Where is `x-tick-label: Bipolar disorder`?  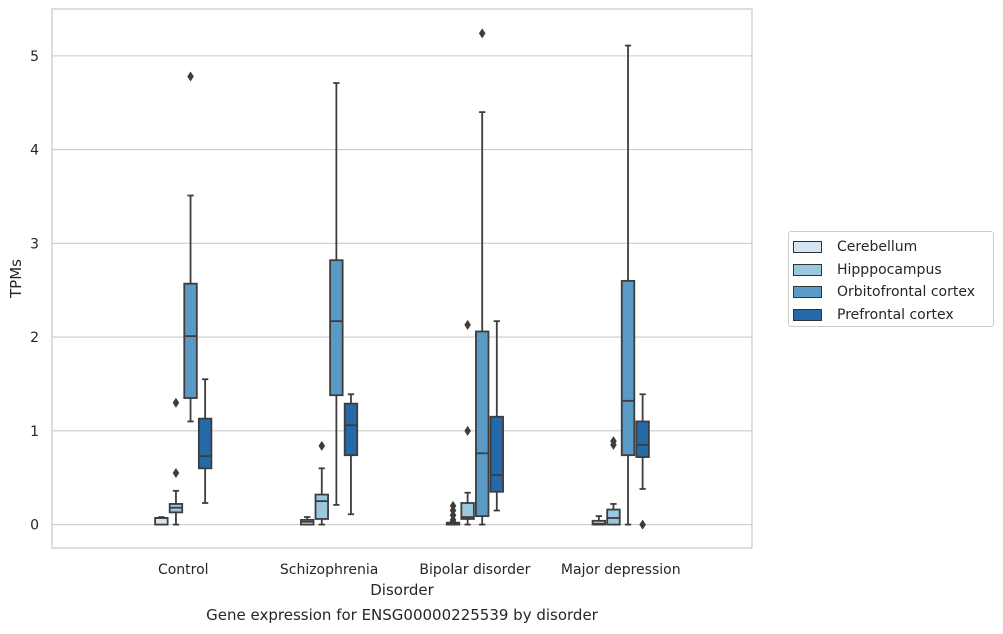
x-tick-label: Bipolar disorder is located at coordinates (474, 570).